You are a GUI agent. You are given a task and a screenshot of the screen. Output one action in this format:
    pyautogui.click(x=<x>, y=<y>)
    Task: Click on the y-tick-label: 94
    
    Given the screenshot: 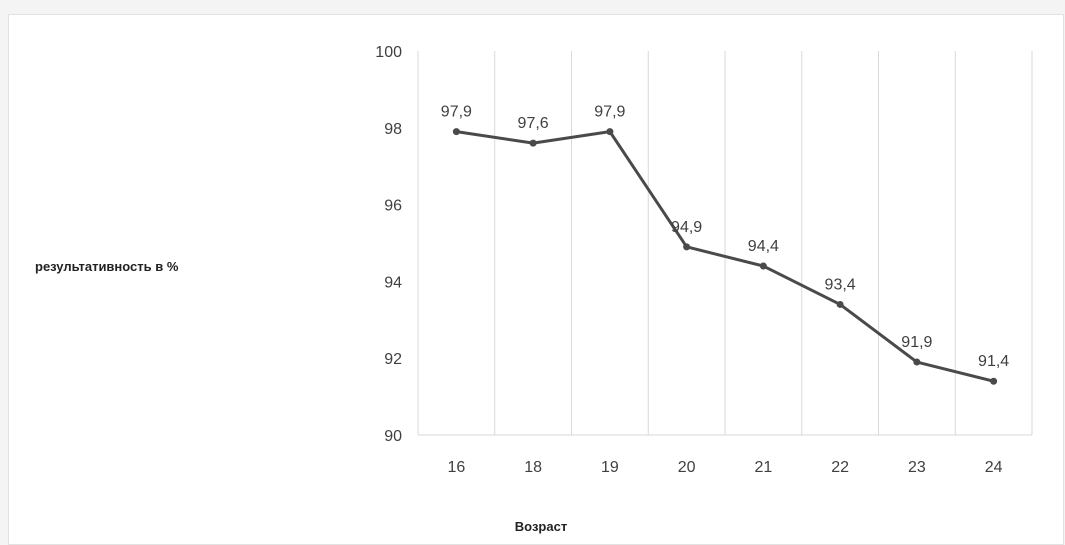 What is the action you would take?
    pyautogui.click(x=393, y=282)
    